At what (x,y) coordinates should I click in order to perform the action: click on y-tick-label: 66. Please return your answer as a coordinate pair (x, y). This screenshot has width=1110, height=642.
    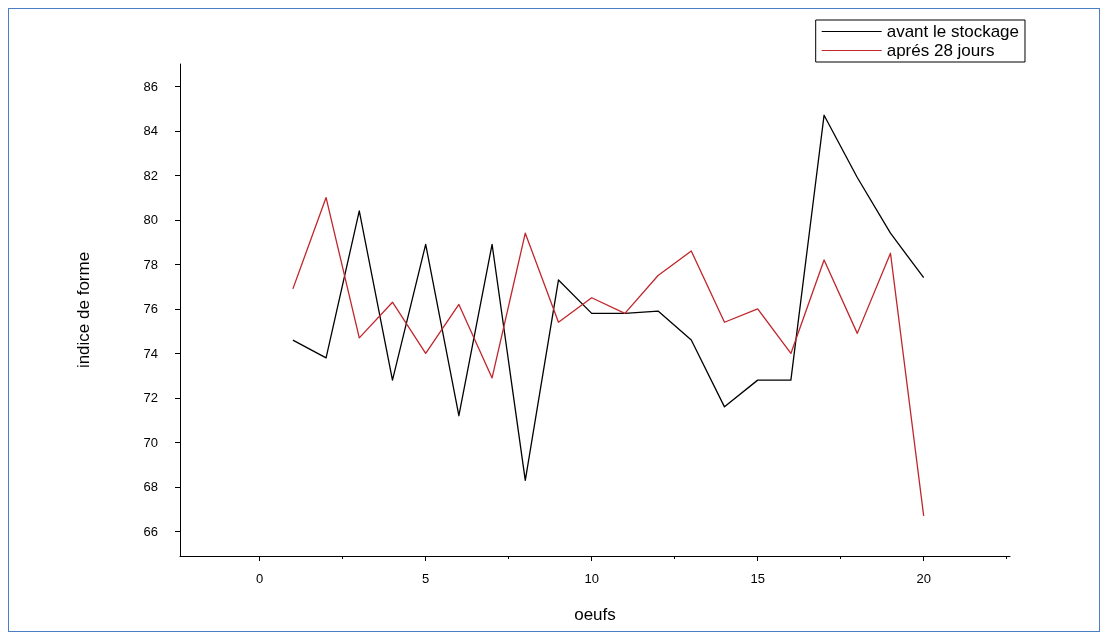
    Looking at the image, I should click on (150, 532).